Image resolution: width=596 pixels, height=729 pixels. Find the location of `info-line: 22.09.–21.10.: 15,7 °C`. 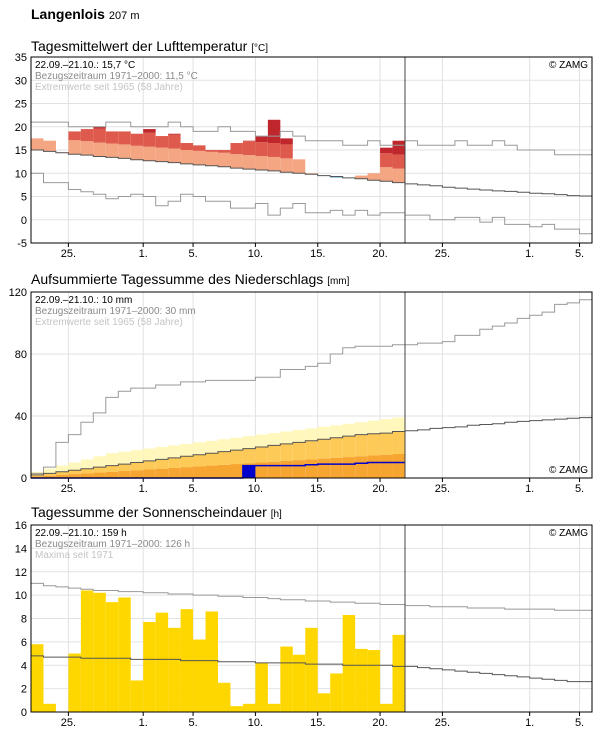

info-line: 22.09.–21.10.: 15,7 °C is located at coordinates (85, 65).